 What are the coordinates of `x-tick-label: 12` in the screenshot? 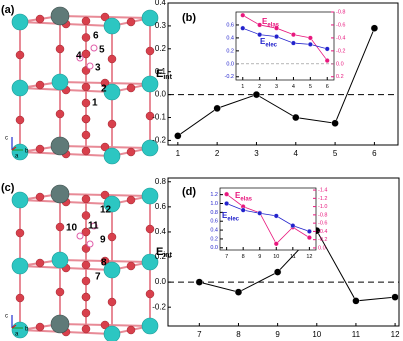 It's located at (309, 257).